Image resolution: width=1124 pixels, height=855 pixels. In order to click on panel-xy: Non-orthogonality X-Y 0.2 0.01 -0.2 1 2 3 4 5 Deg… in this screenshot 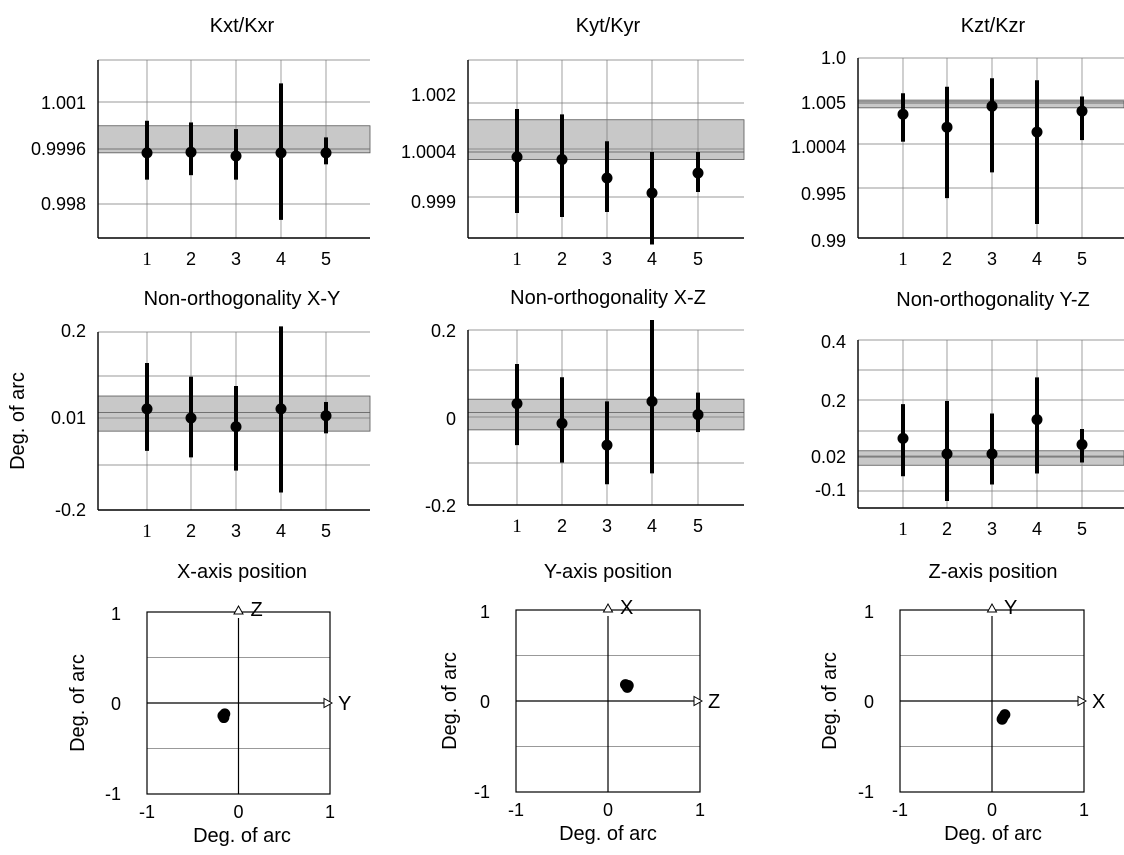, I will do `click(189, 415)`.